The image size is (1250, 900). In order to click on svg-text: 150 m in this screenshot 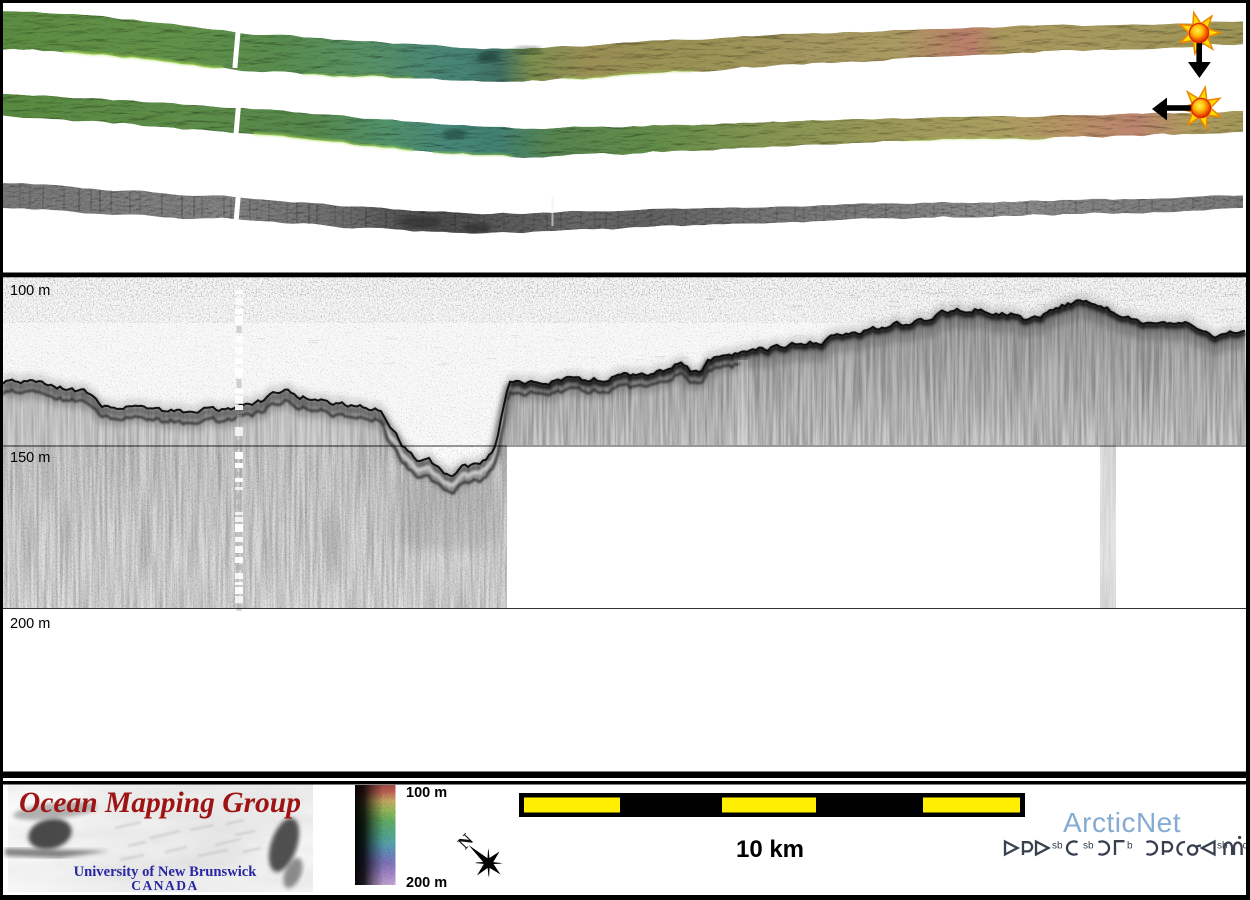, I will do `click(30, 458)`.